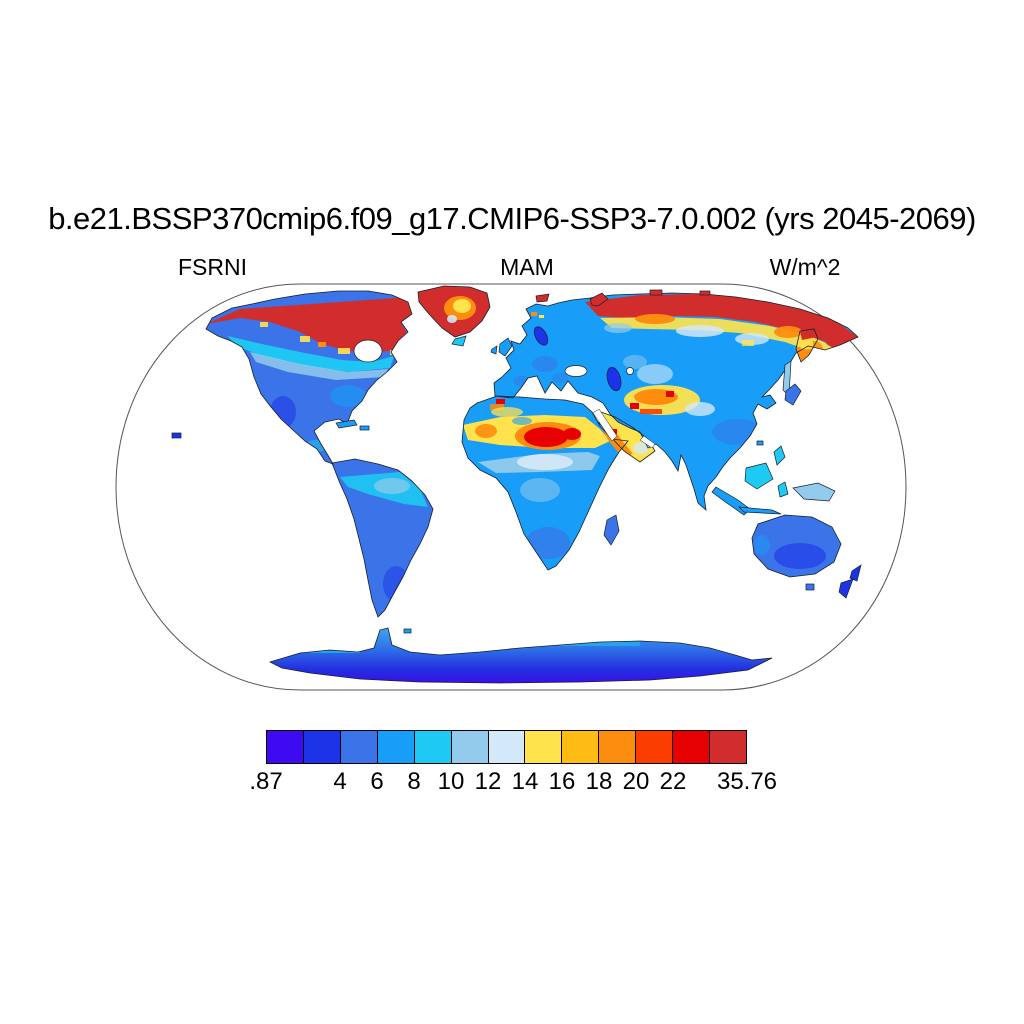  I want to click on island-uk, so click(505, 347).